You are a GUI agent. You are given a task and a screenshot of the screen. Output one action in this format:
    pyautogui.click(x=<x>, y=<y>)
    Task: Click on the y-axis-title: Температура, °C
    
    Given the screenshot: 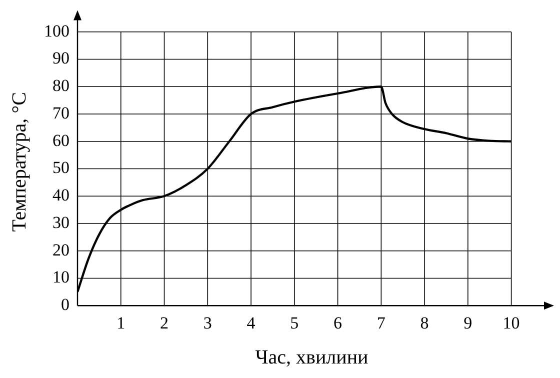 What is the action you would take?
    pyautogui.click(x=19, y=162)
    